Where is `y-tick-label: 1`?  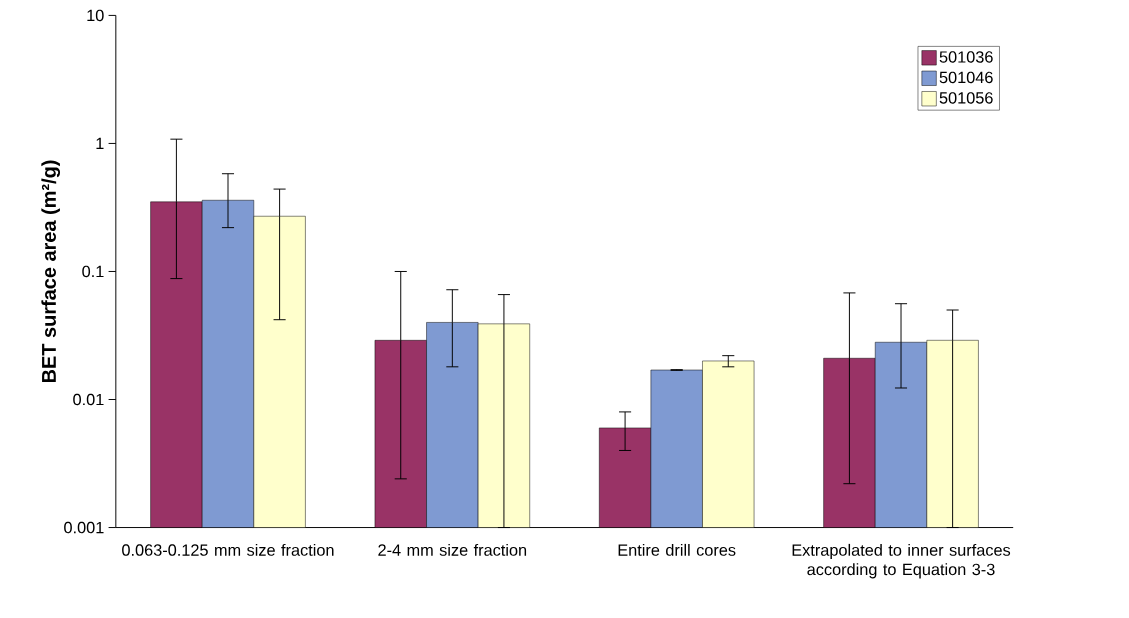
y-tick-label: 1 is located at coordinates (100, 143).